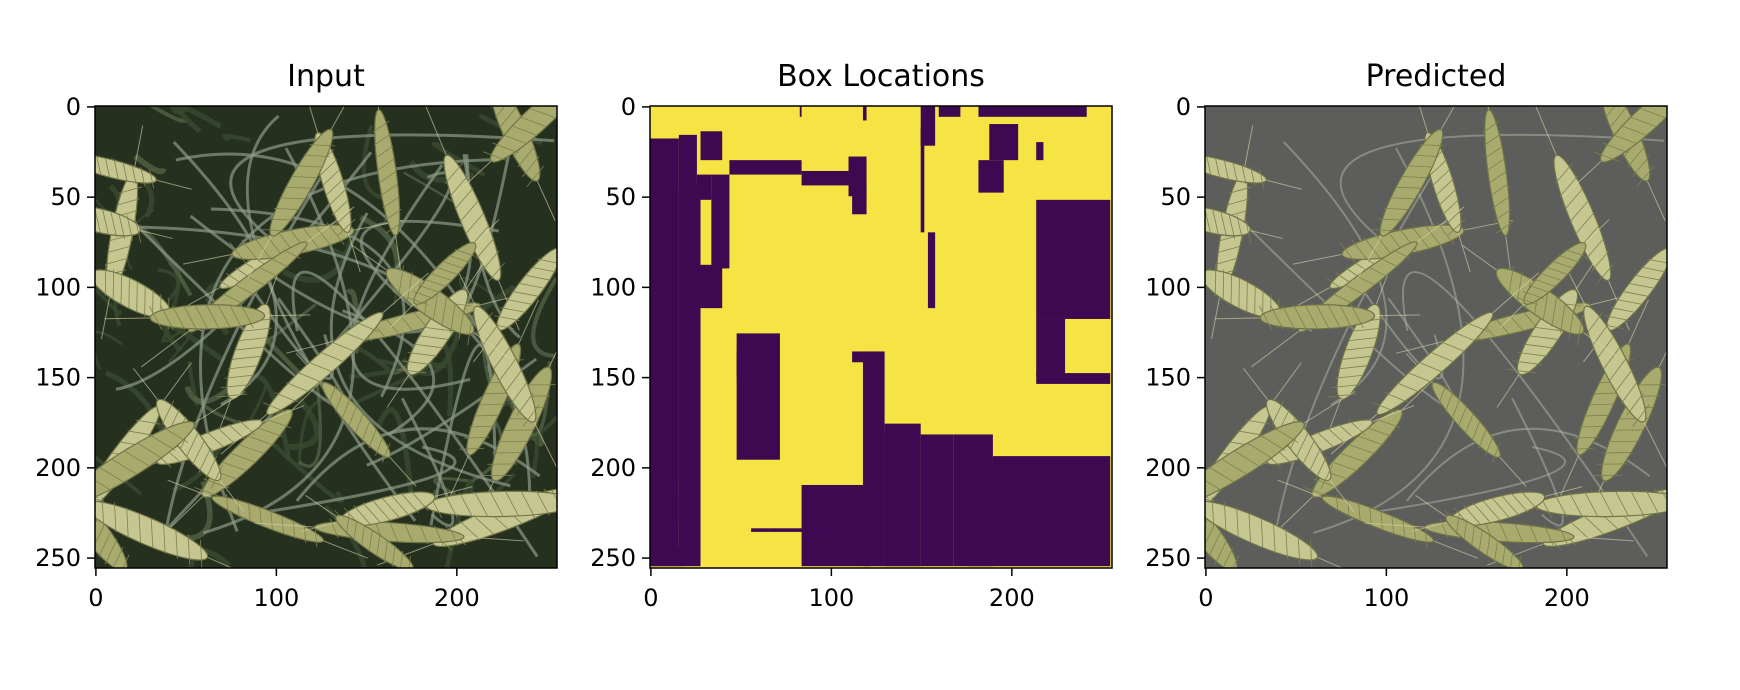 This screenshot has height=690, width=1740. Describe the element at coordinates (326, 76) in the screenshot. I see `panel-title: Input` at that location.